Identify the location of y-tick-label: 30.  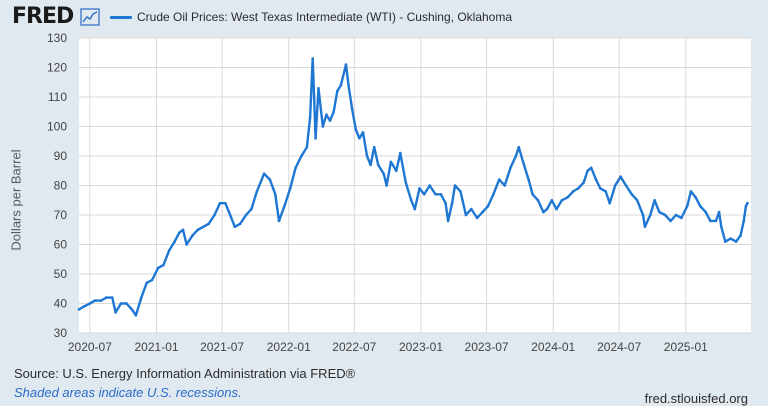
(61, 333).